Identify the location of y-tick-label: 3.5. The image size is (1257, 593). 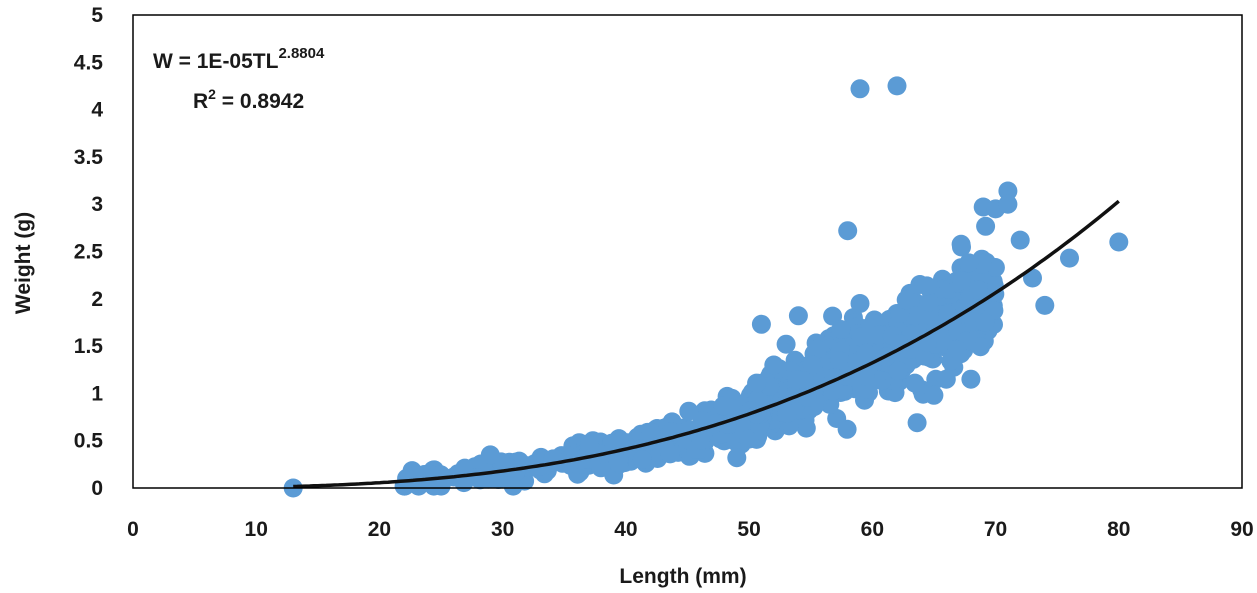
(89, 157).